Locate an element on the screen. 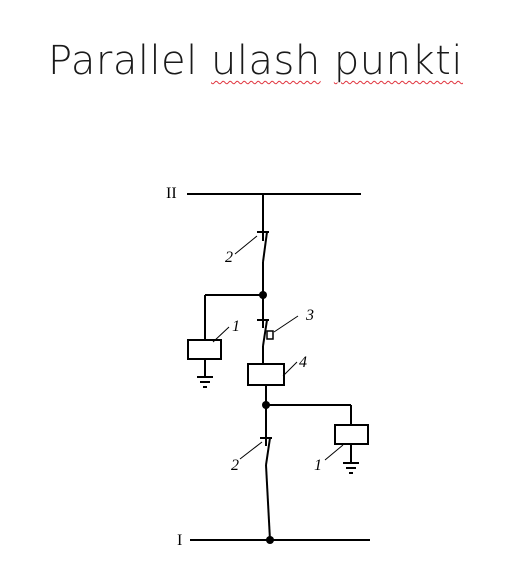 The image size is (511, 578). reactor-leader is located at coordinates (290, 369).